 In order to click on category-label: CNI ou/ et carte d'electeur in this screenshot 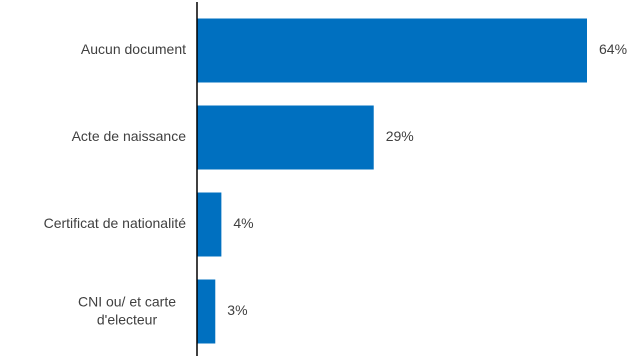, I will do `click(127, 310)`.